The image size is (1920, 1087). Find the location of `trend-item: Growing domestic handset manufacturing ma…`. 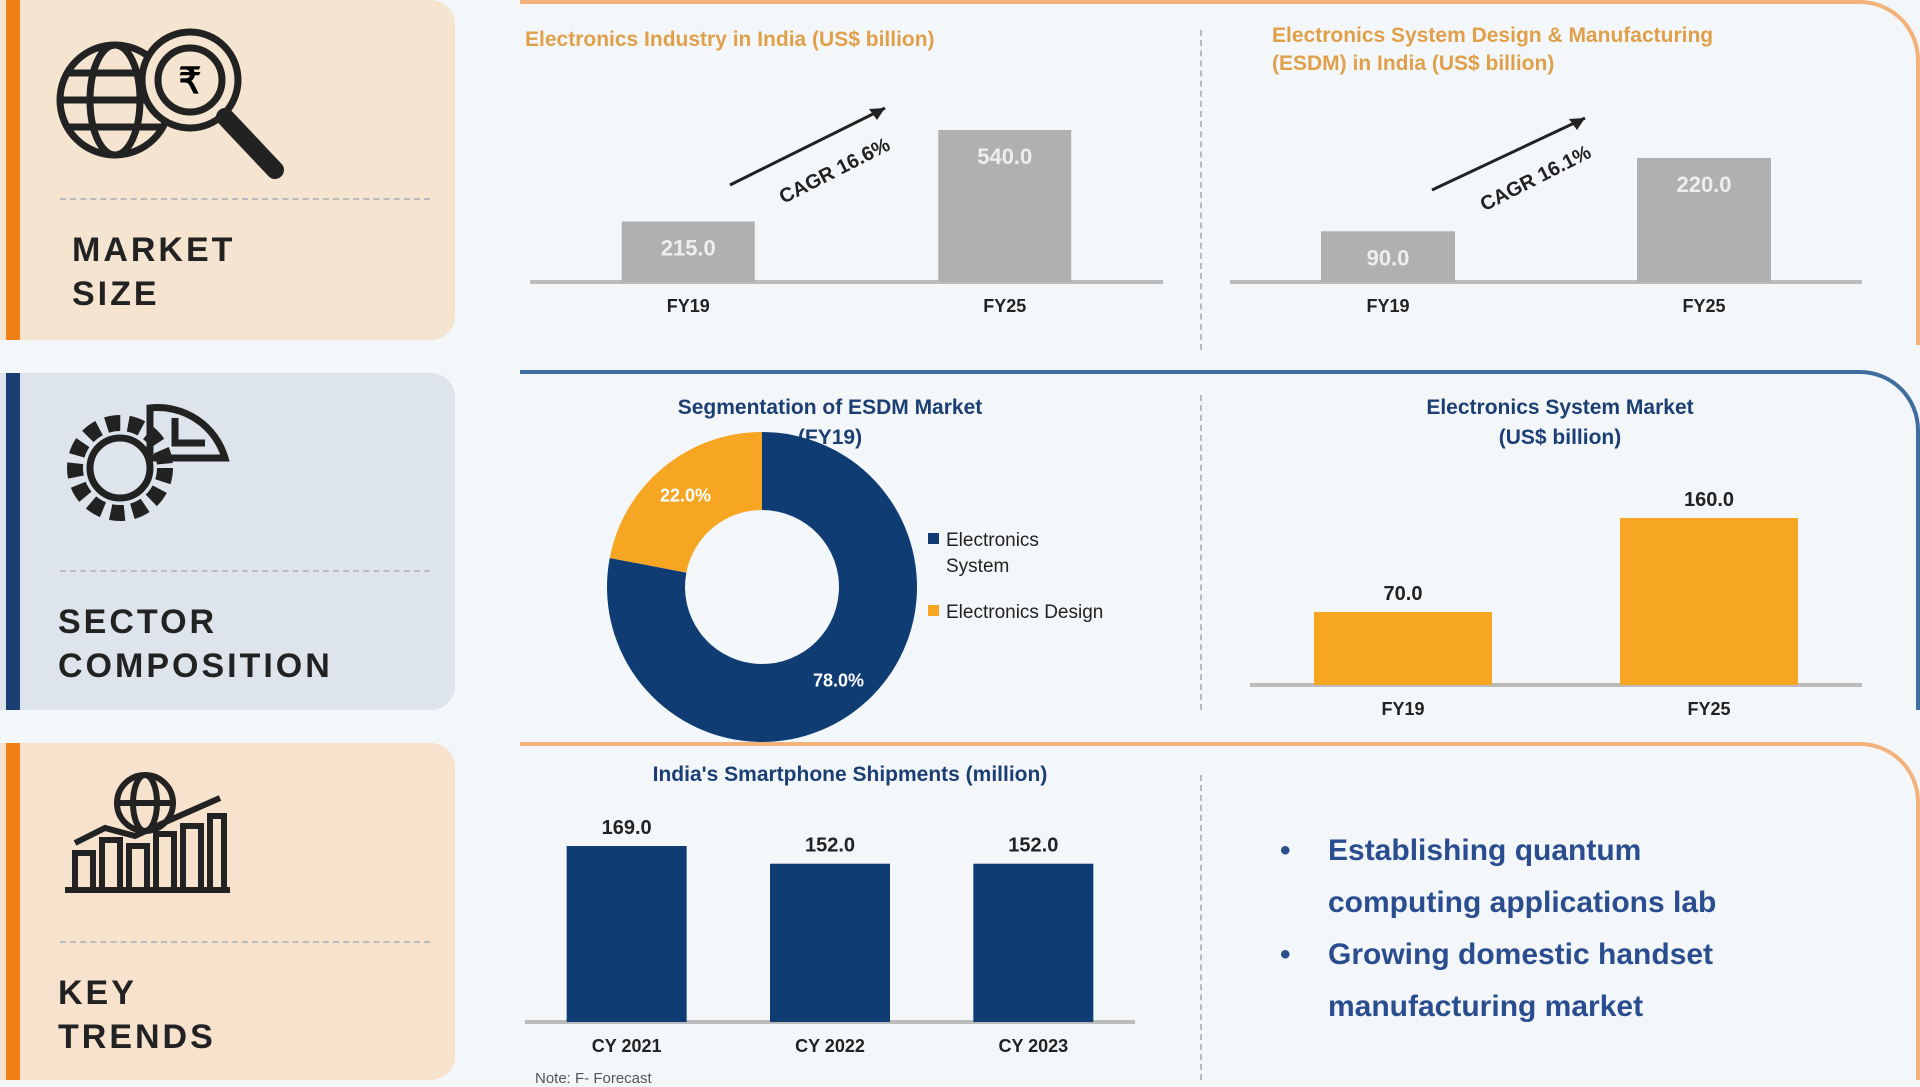

trend-item: Growing domestic handset manufacturing ma… is located at coordinates (1498, 981).